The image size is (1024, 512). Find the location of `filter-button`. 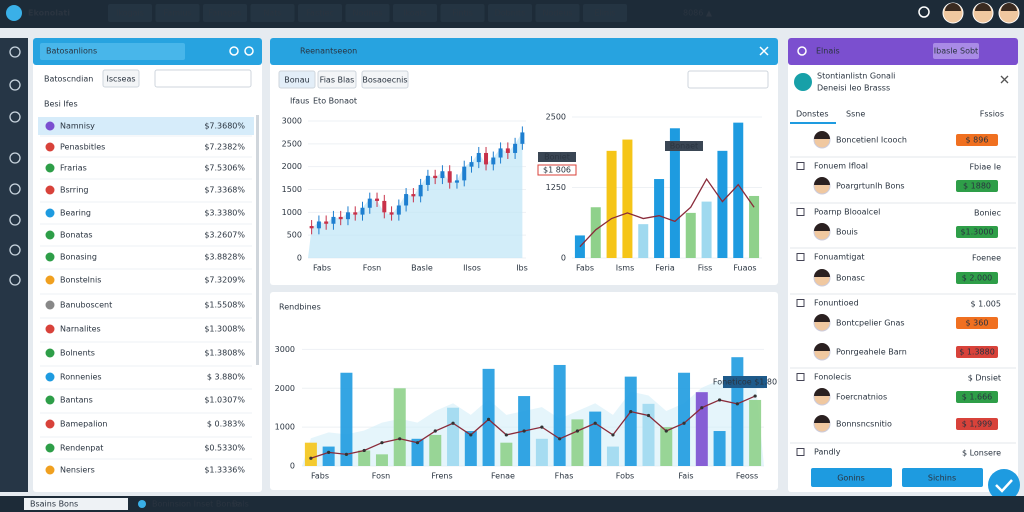

filter-button is located at coordinates (121, 78).